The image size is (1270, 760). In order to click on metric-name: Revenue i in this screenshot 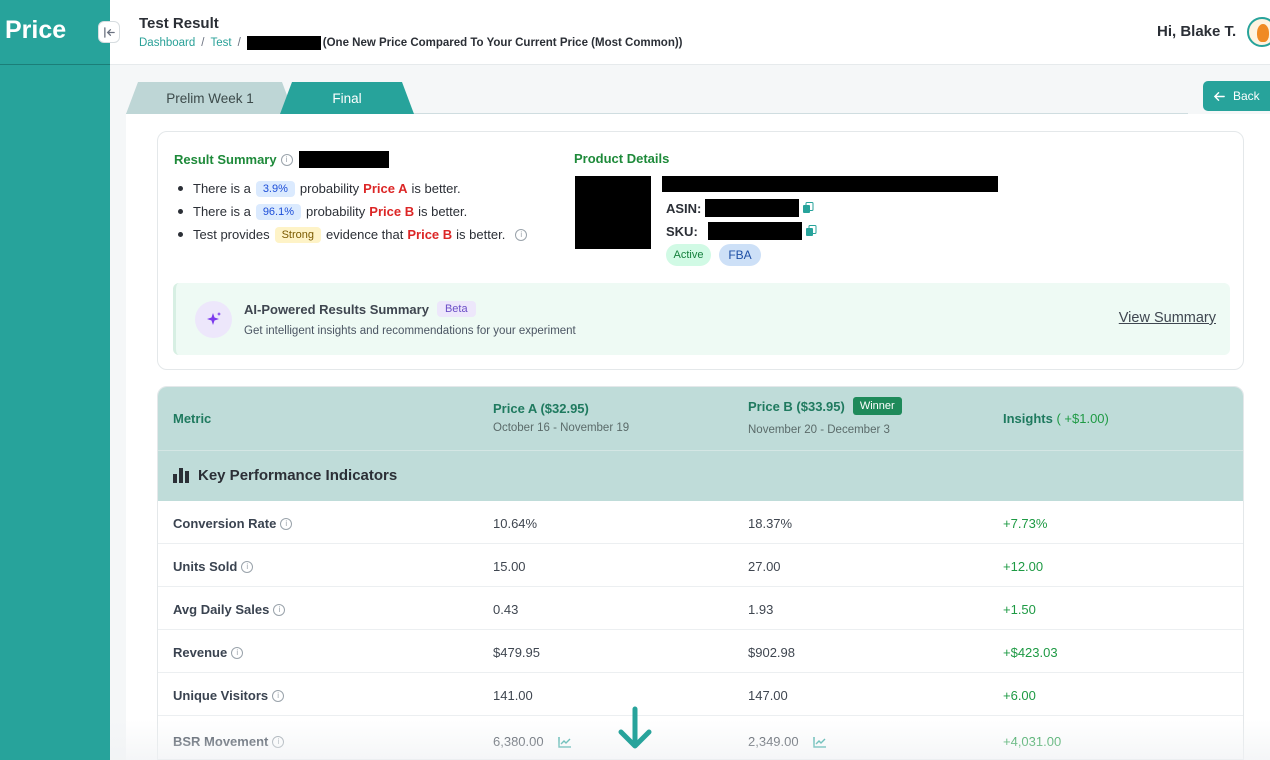, I will do `click(208, 652)`.